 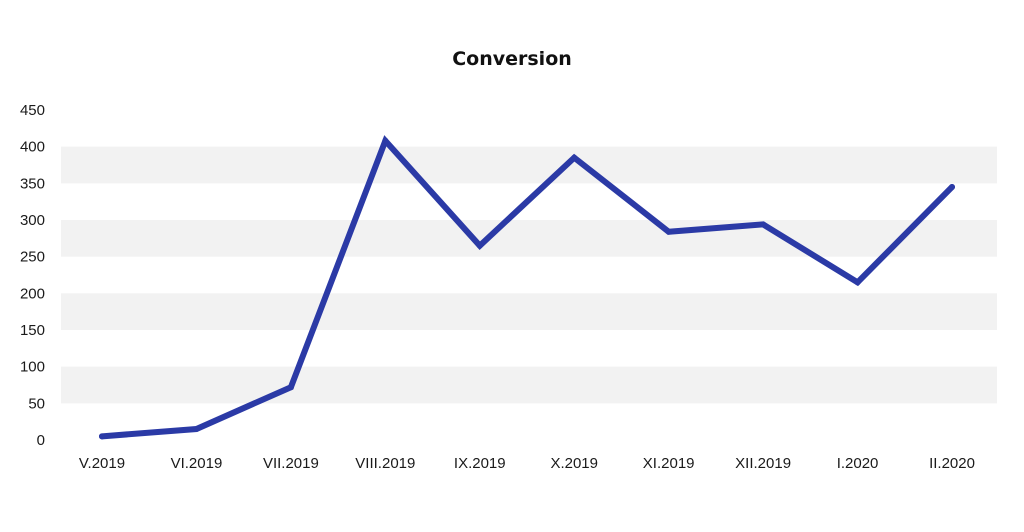 I want to click on x-tick-label: VI.2019, so click(x=197, y=463).